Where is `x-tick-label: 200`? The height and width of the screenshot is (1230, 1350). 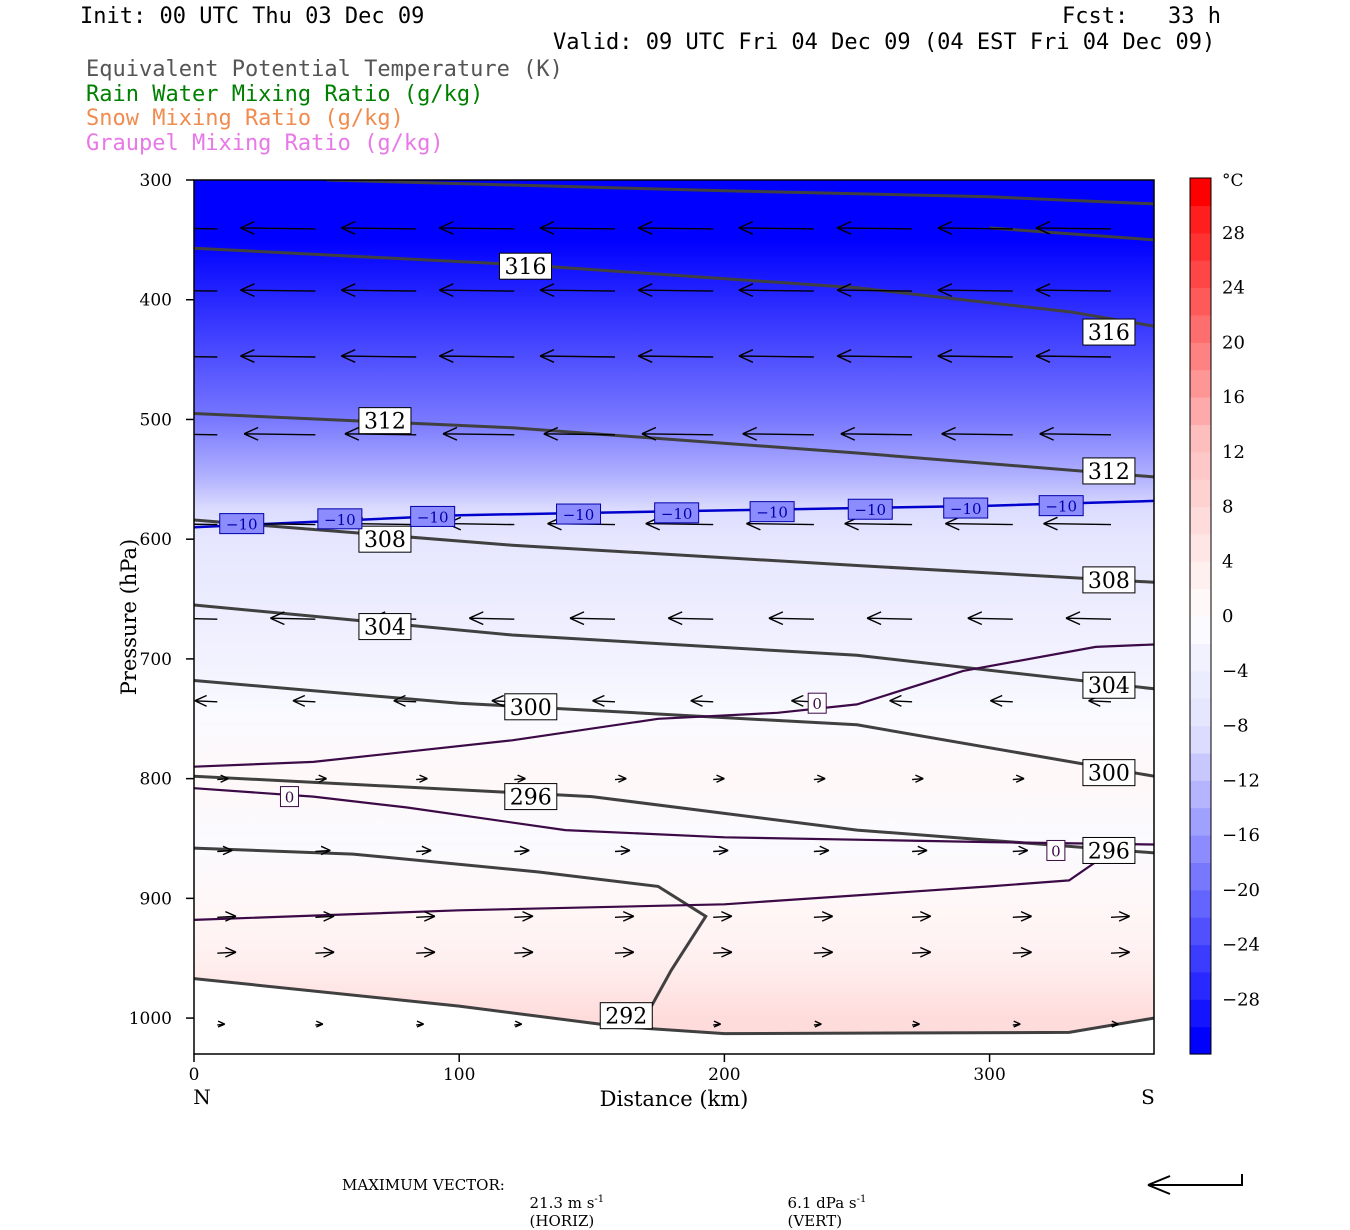
x-tick-label: 200 is located at coordinates (724, 1075).